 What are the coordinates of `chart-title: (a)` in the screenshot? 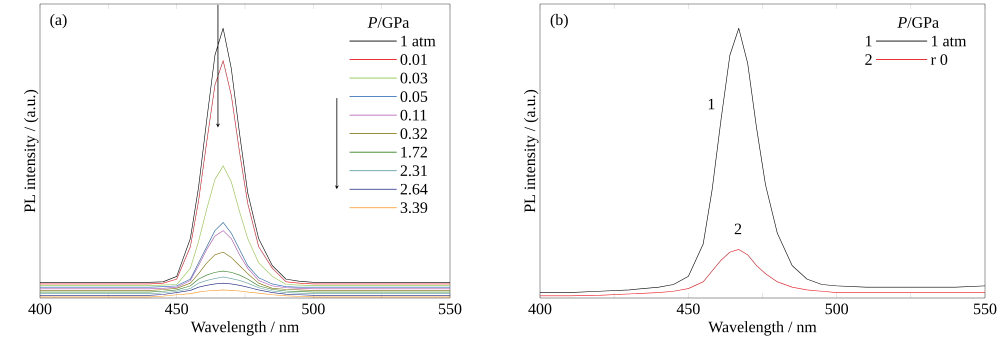 It's located at (58, 21).